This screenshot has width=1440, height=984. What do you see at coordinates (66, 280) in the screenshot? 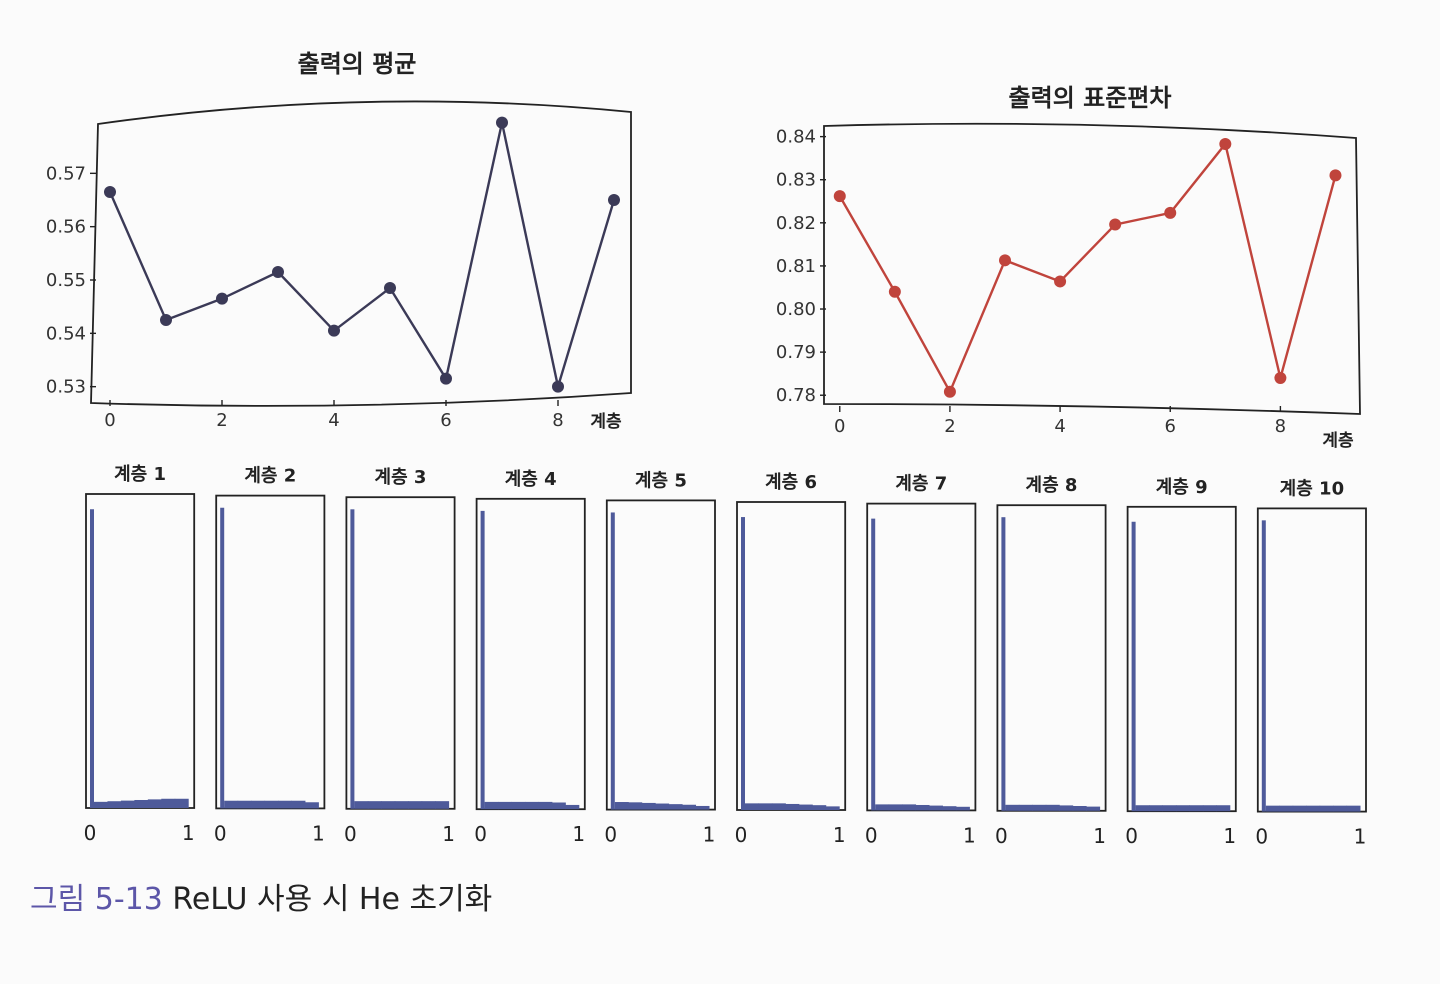
I see `y-tick-label: 0.55` at bounding box center [66, 280].